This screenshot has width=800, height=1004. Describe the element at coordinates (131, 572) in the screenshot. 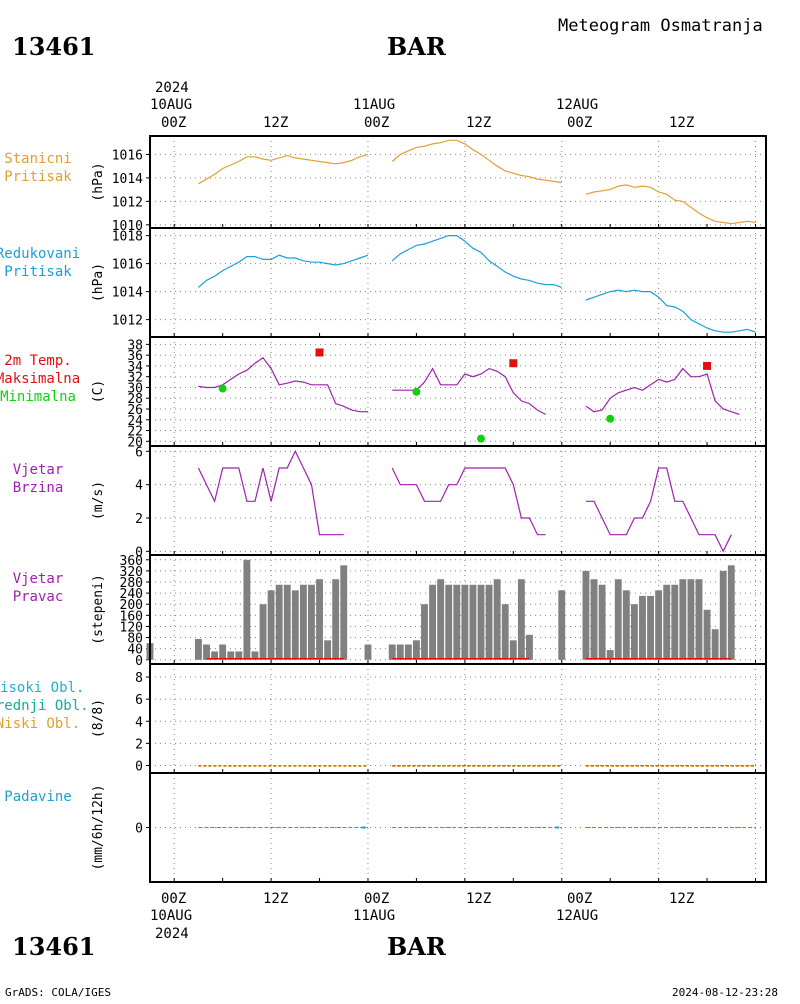

I see `y-tick-label: 320` at that location.